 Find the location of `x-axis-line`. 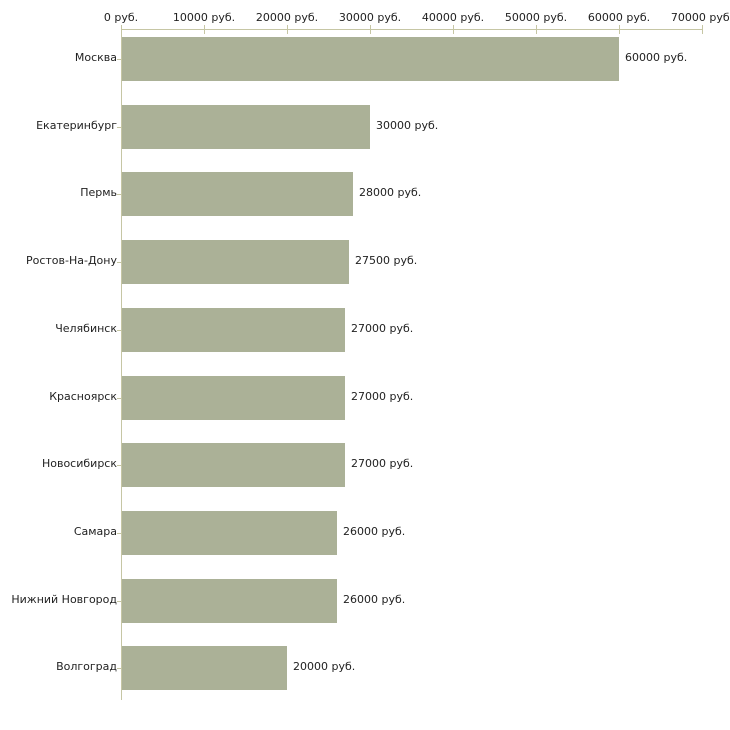

x-axis-line is located at coordinates (411, 29).